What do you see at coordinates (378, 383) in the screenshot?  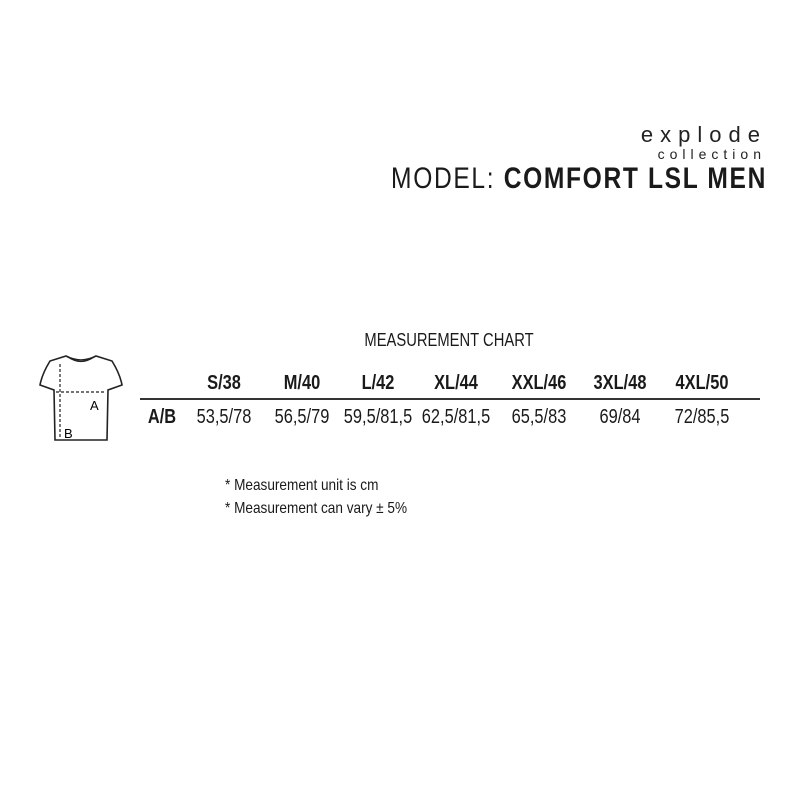 I see `size-header: L/42` at bounding box center [378, 383].